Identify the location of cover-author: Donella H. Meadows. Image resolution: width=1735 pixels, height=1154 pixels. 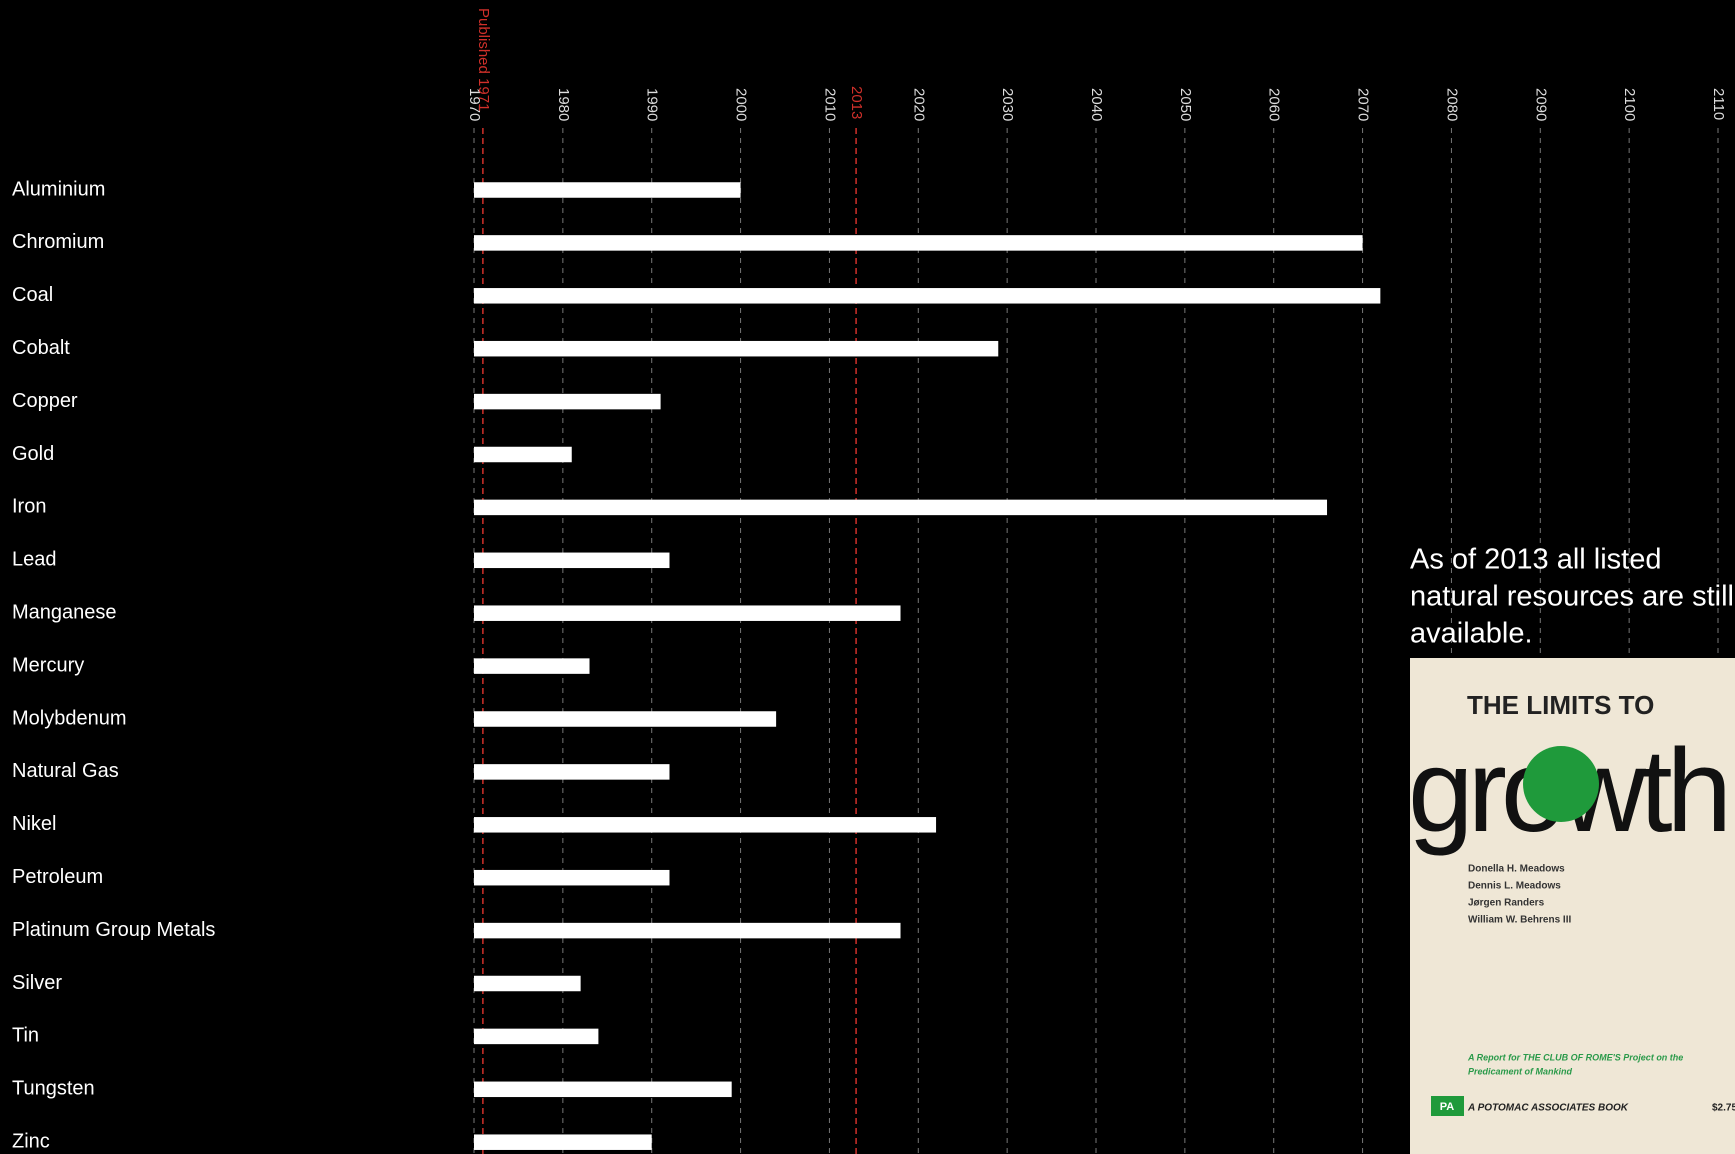
(1516, 869).